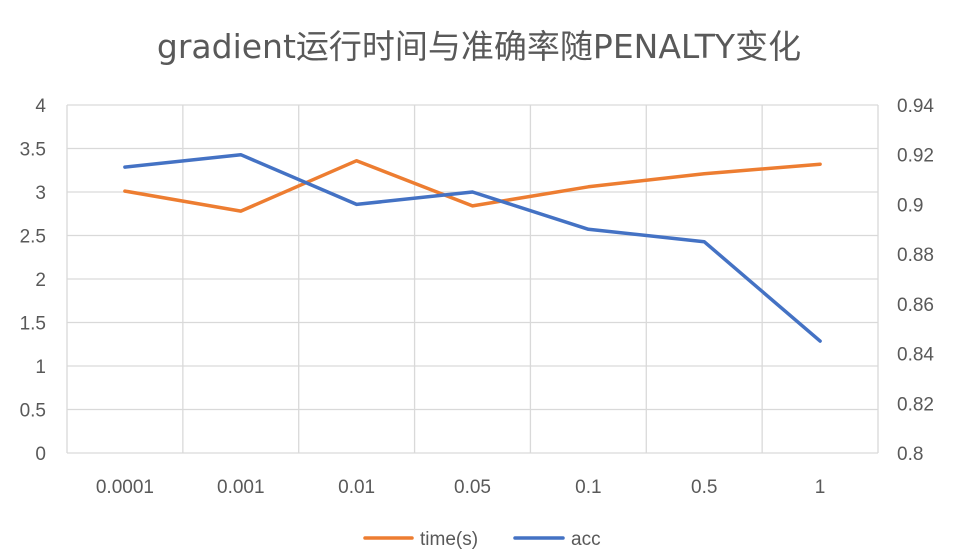 This screenshot has width=958, height=554. I want to click on y-left-tick-label: 2, so click(40, 280).